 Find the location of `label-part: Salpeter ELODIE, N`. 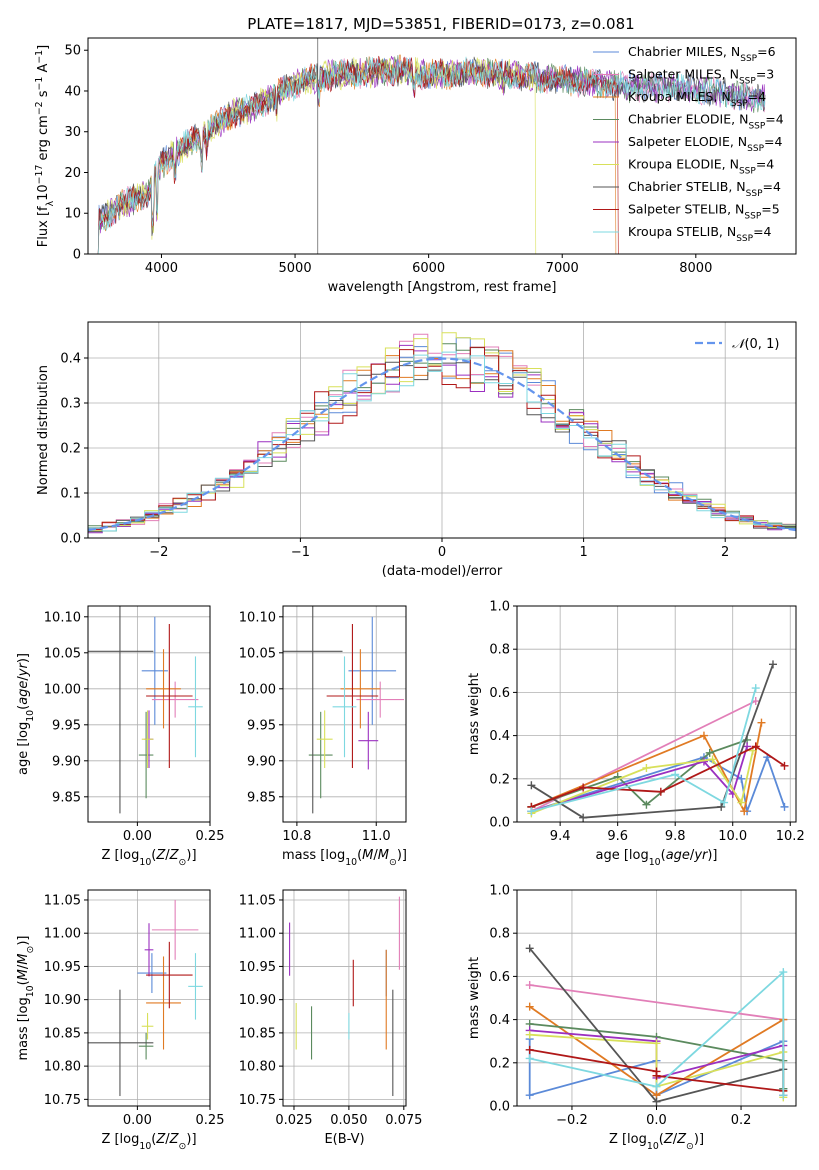

label-part: Salpeter ELODIE, N is located at coordinates (687, 141).